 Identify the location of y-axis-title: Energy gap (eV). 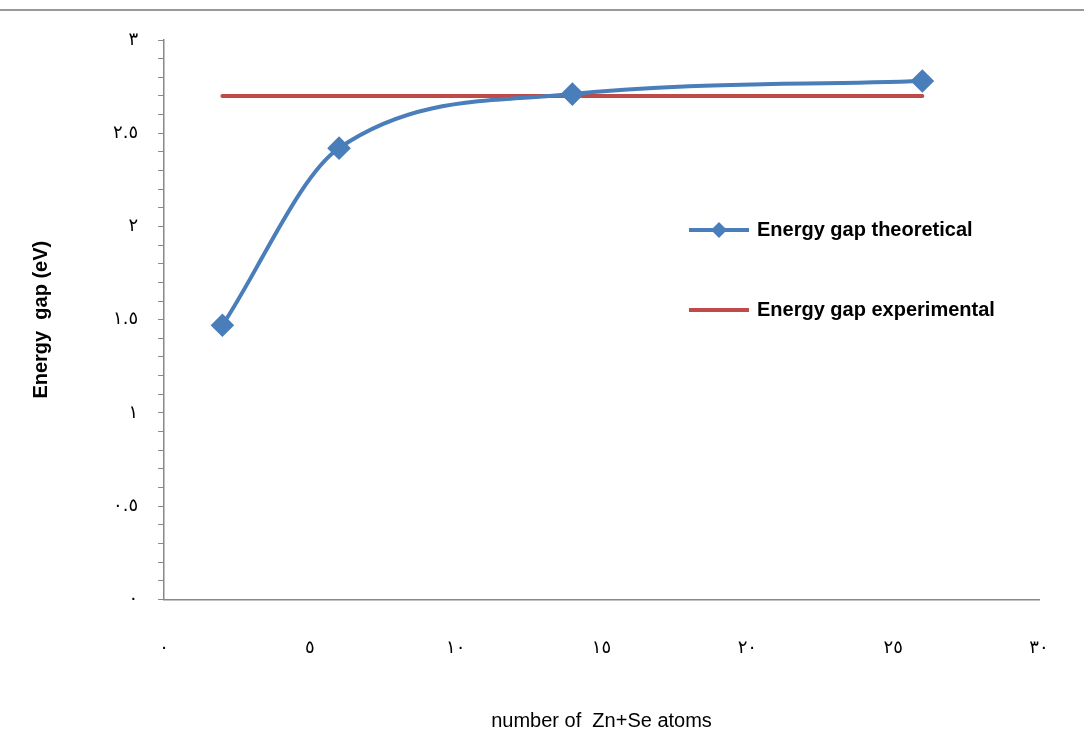
(39, 319).